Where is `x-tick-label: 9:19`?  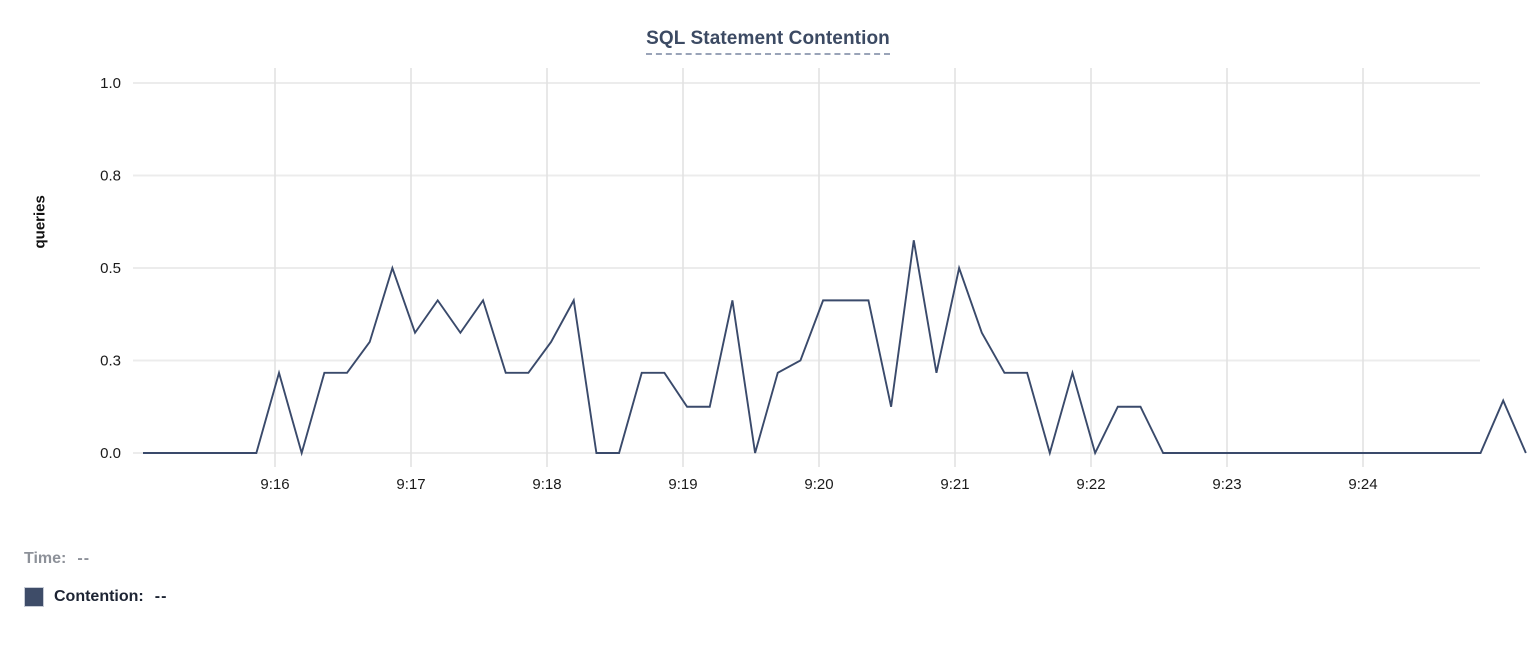 x-tick-label: 9:19 is located at coordinates (682, 484).